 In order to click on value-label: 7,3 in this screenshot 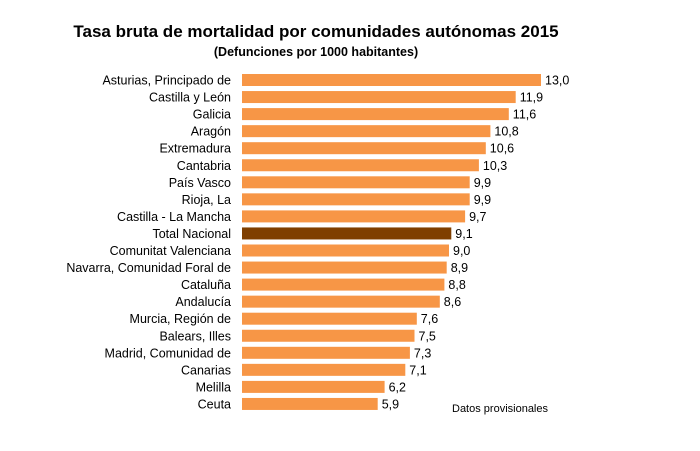, I will do `click(422, 353)`.